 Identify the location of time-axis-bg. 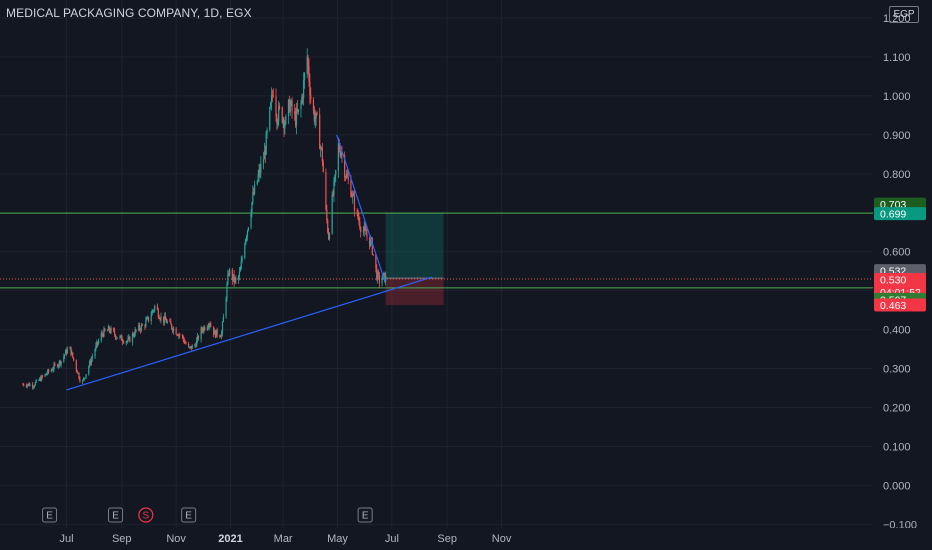
(466, 539).